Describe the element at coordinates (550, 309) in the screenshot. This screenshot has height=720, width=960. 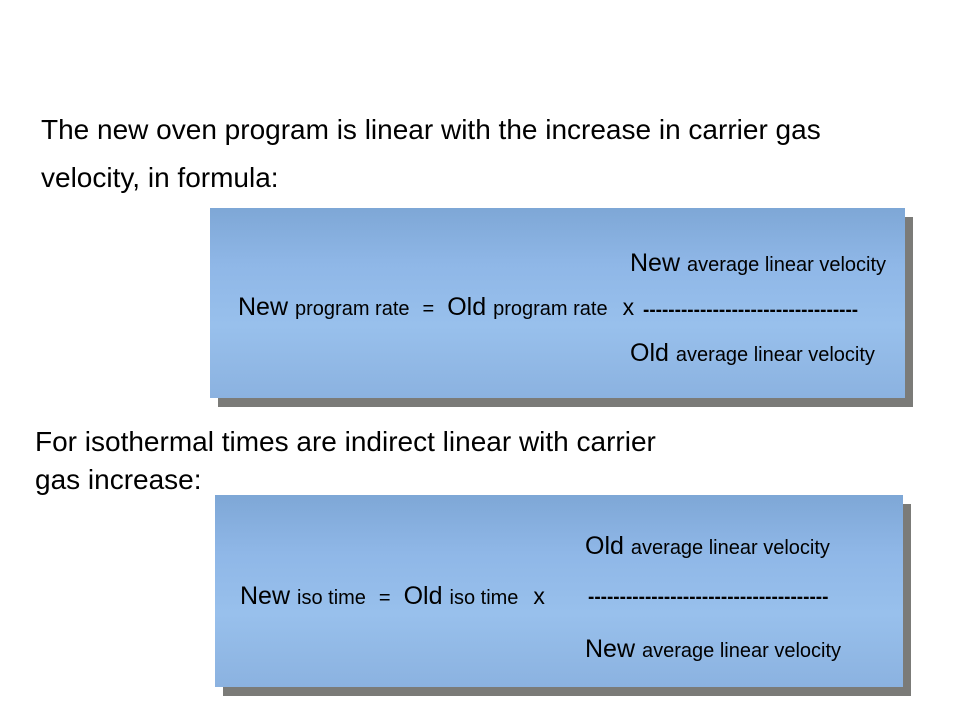
I see `formula1-rhs-label: program rate` at that location.